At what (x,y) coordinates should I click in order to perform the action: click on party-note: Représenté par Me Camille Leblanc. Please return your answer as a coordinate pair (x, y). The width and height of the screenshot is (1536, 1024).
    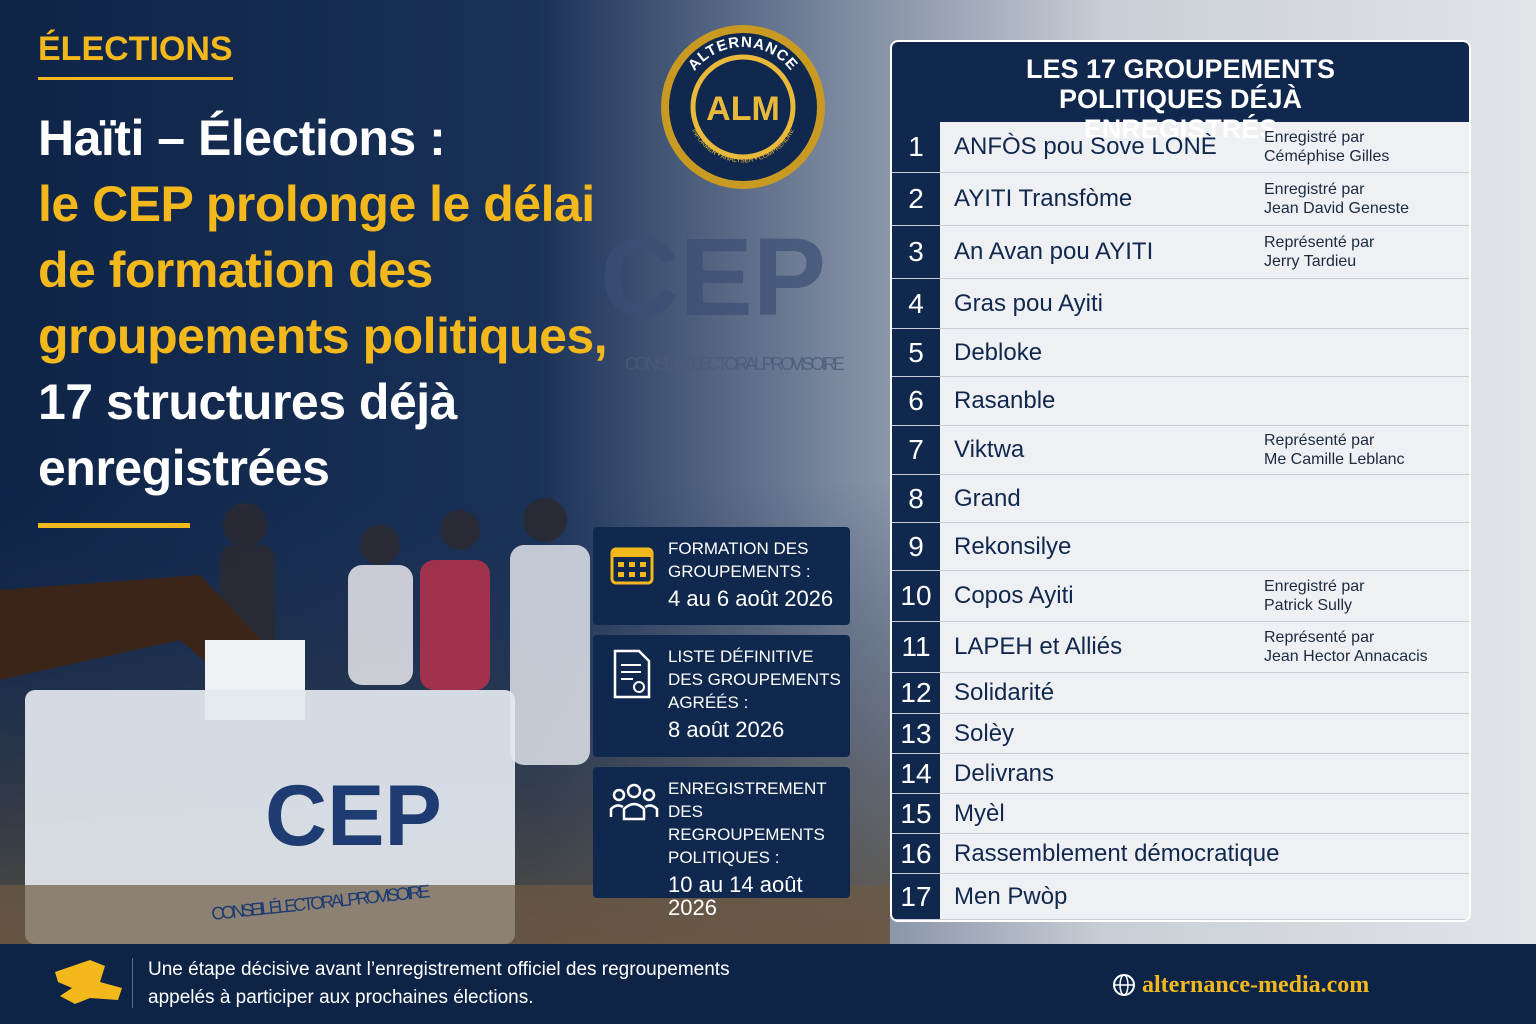
    Looking at the image, I should click on (1334, 450).